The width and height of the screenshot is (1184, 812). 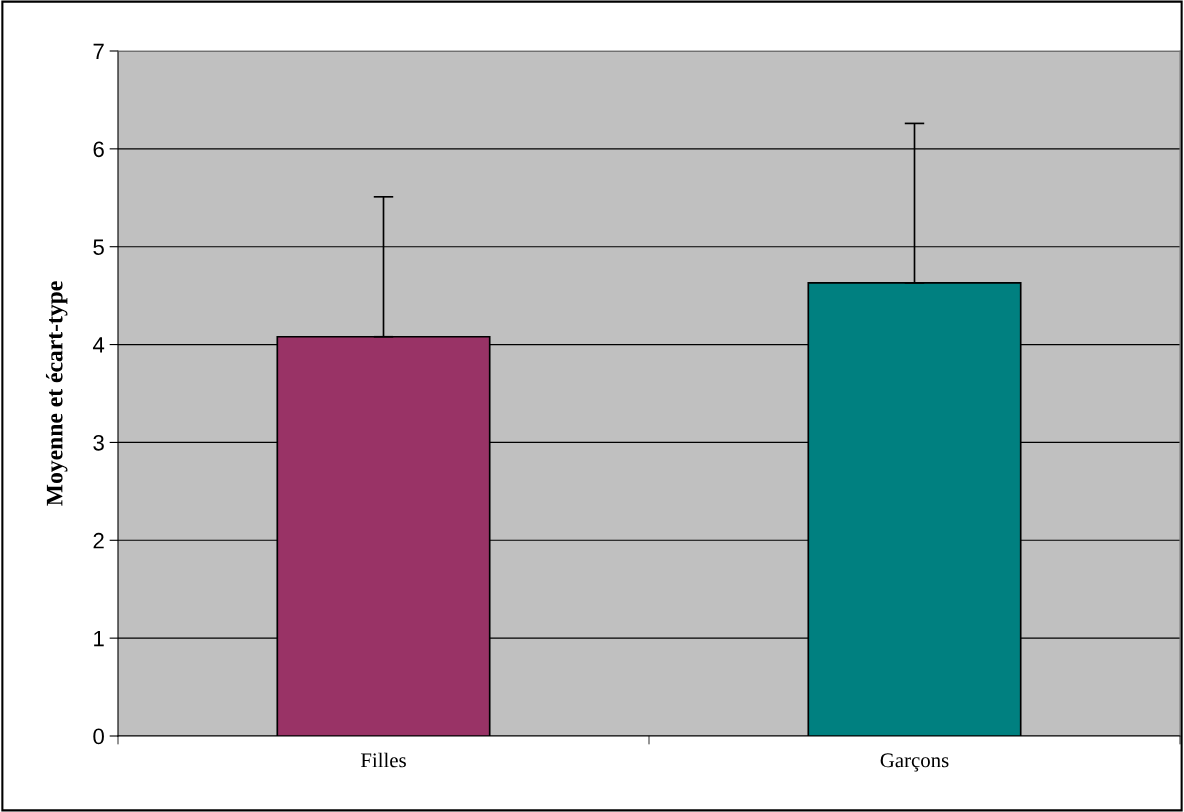 I want to click on x-tick-label: Filles, so click(x=383, y=760).